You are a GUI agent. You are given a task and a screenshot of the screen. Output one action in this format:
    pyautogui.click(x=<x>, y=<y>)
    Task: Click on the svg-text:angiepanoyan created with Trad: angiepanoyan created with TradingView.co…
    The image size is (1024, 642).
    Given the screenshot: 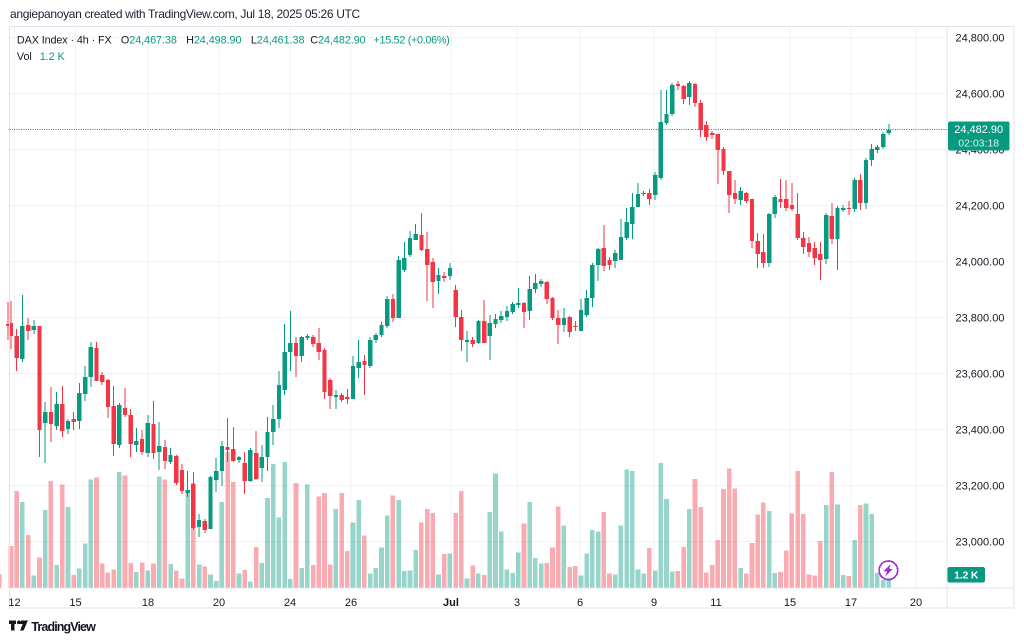 What is the action you would take?
    pyautogui.click(x=185, y=14)
    